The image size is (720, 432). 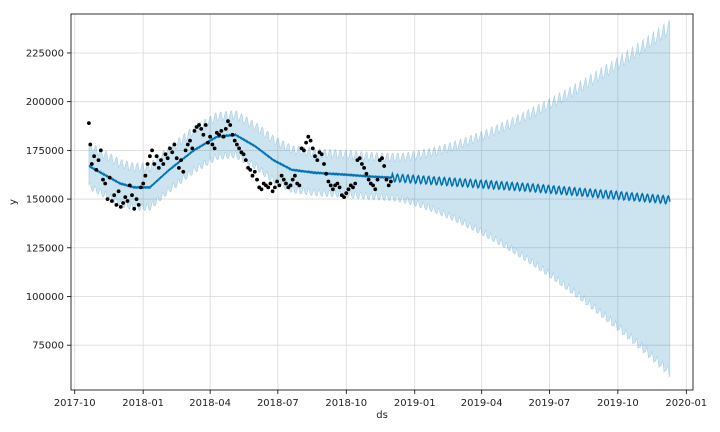 What do you see at coordinates (278, 403) in the screenshot?
I see `x-tick-label: 2018-07` at bounding box center [278, 403].